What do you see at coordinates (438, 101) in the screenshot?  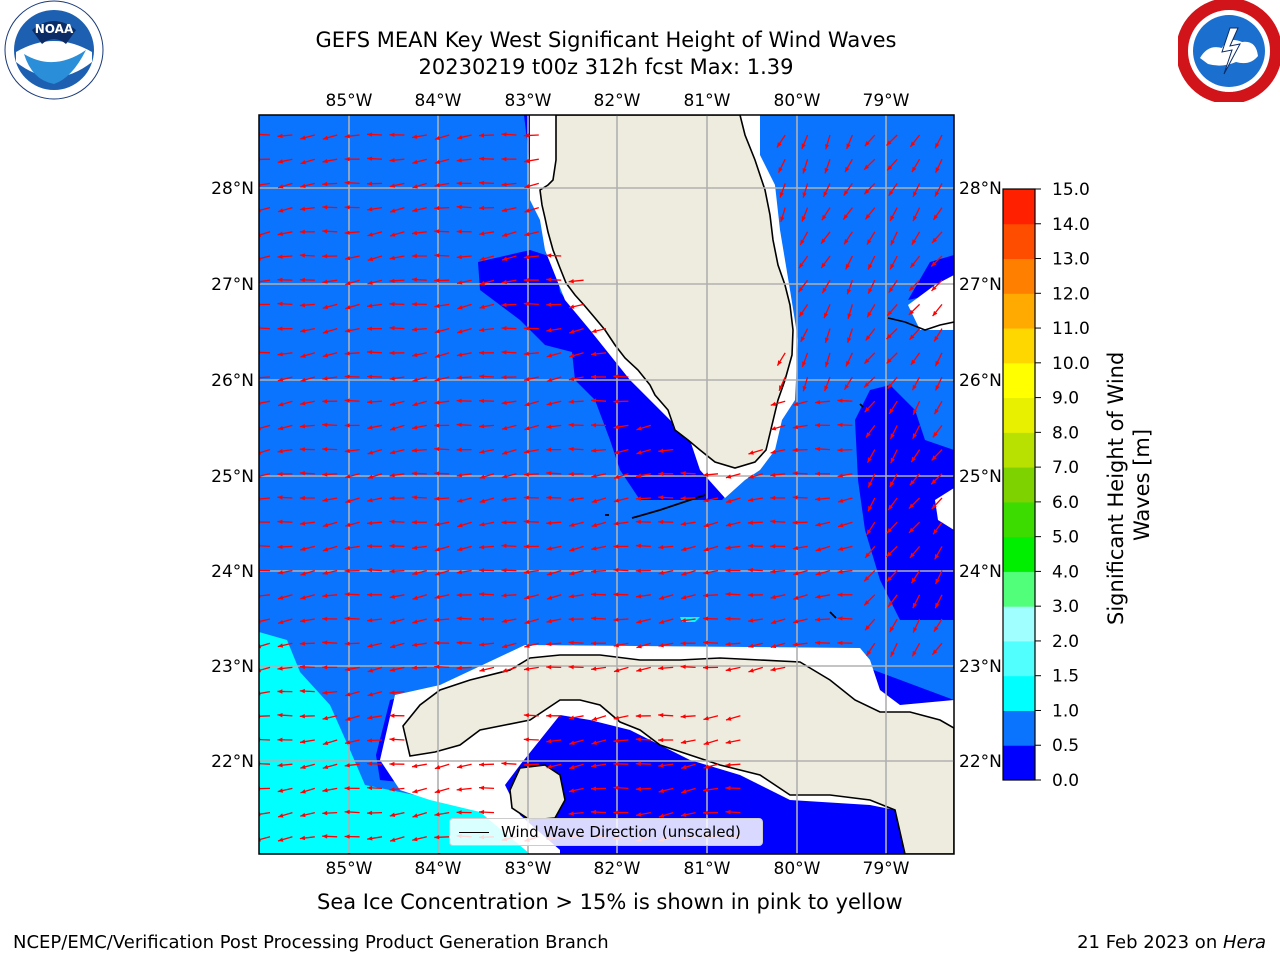 I see `lon-tick-top: 84°W` at bounding box center [438, 101].